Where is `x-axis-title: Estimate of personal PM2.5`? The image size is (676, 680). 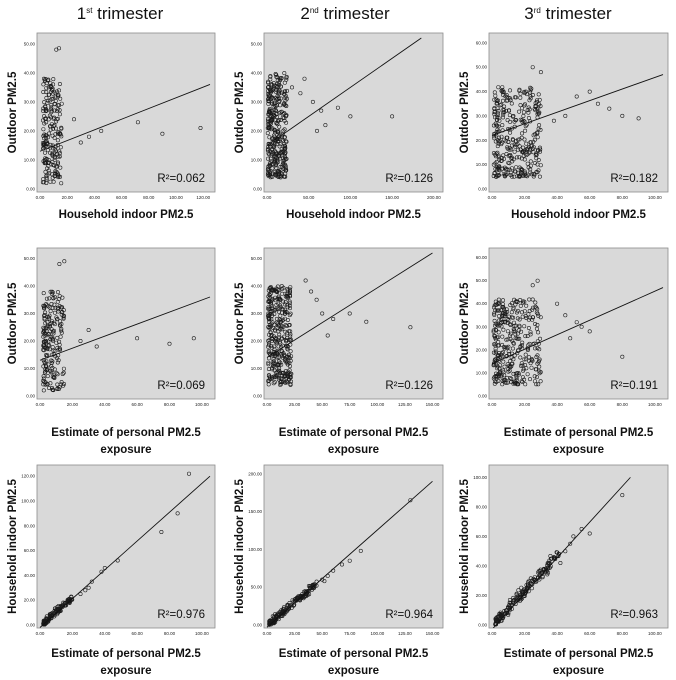 x-axis-title: Estimate of personal PM2.5 is located at coordinates (126, 433).